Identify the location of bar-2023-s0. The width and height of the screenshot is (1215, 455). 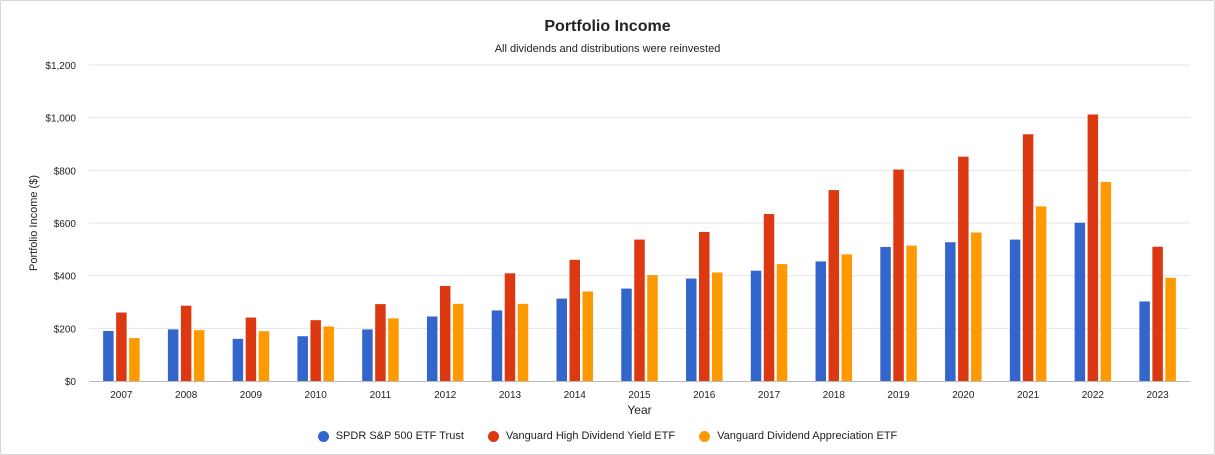
(1144, 341).